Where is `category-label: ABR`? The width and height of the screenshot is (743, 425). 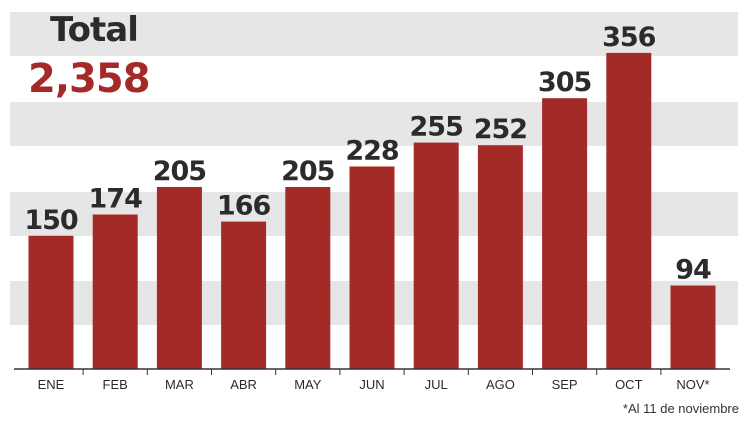 category-label: ABR is located at coordinates (243, 384).